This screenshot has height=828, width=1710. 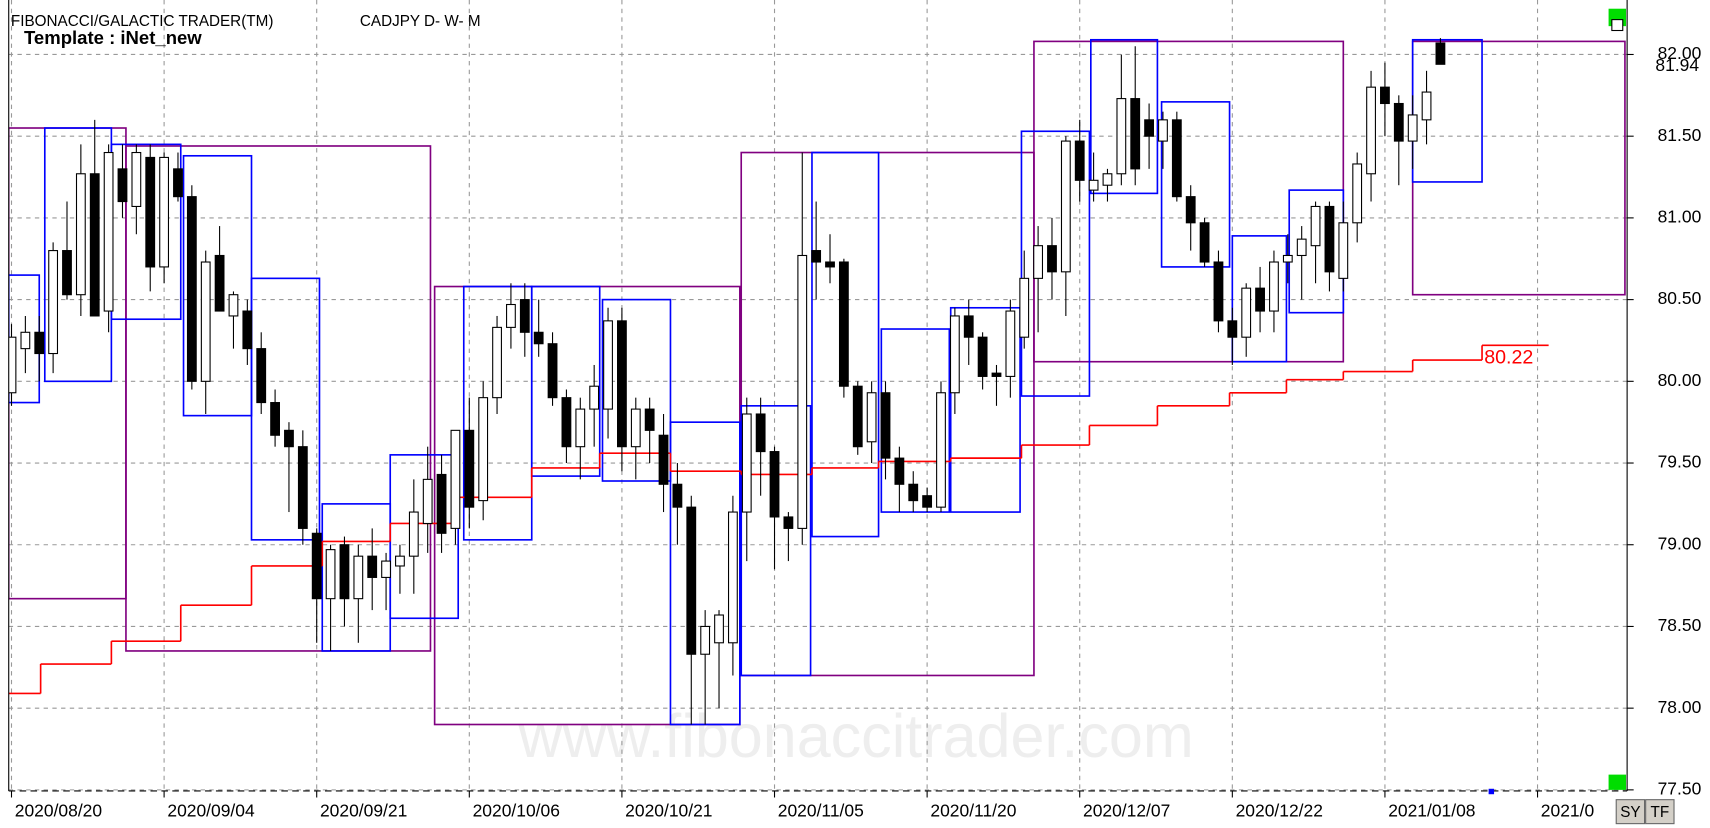 I want to click on button-label: SY, so click(x=1630, y=812).